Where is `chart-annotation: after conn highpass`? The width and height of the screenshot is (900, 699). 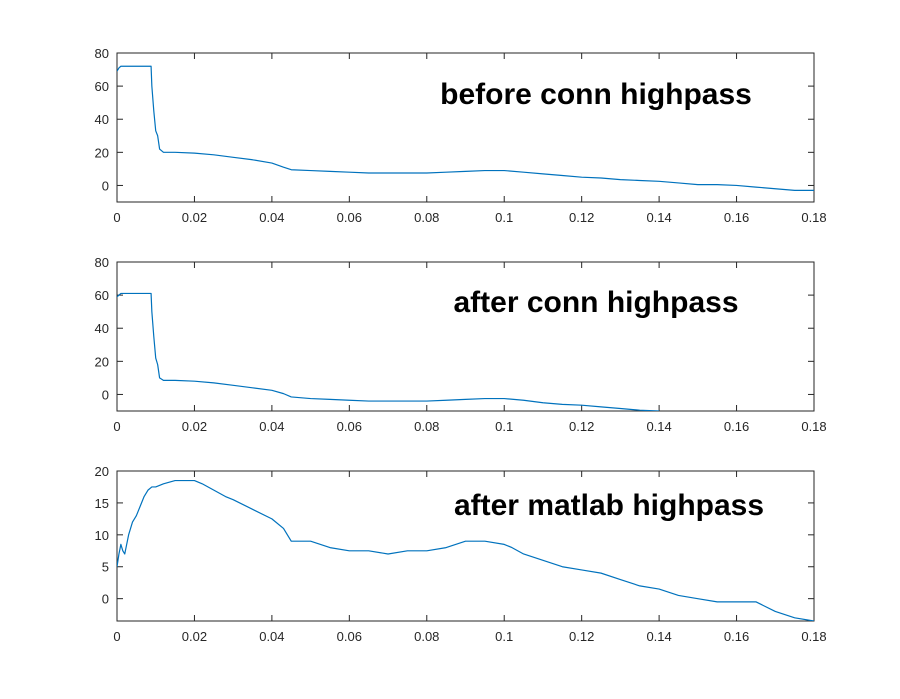 chart-annotation: after conn highpass is located at coordinates (595, 302).